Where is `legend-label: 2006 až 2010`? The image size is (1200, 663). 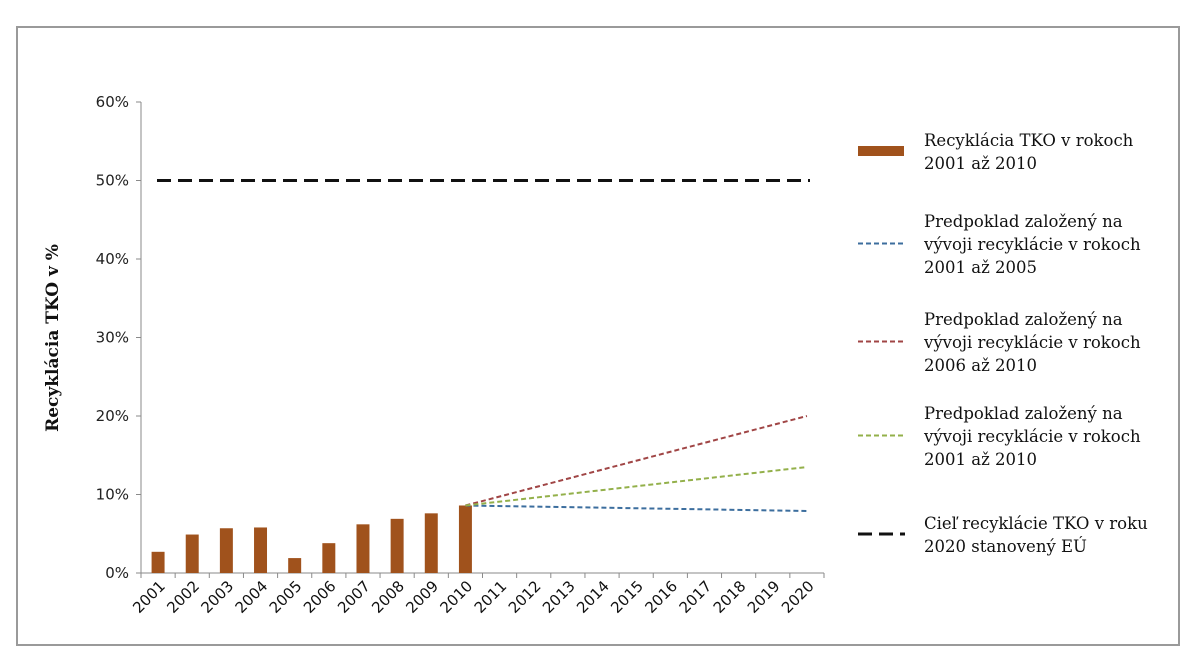 legend-label: 2006 až 2010 is located at coordinates (980, 365).